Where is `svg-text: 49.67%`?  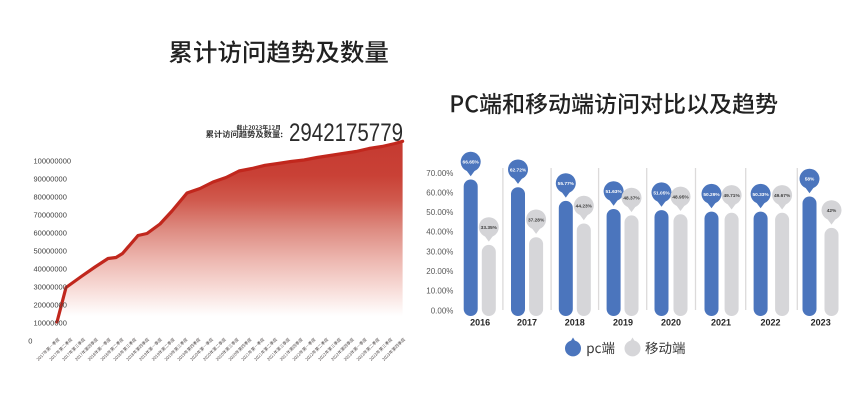
svg-text: 49.67% is located at coordinates (782, 196).